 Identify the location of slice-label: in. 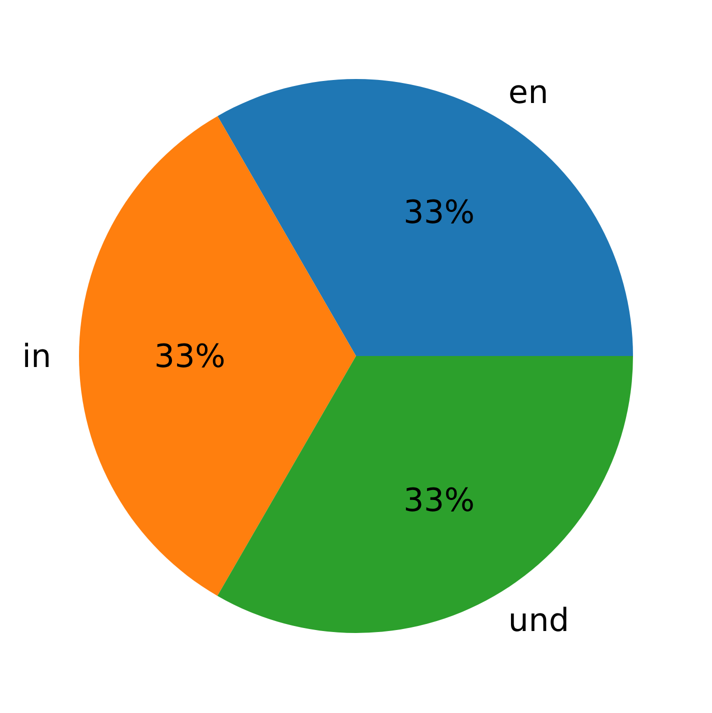
(37, 355).